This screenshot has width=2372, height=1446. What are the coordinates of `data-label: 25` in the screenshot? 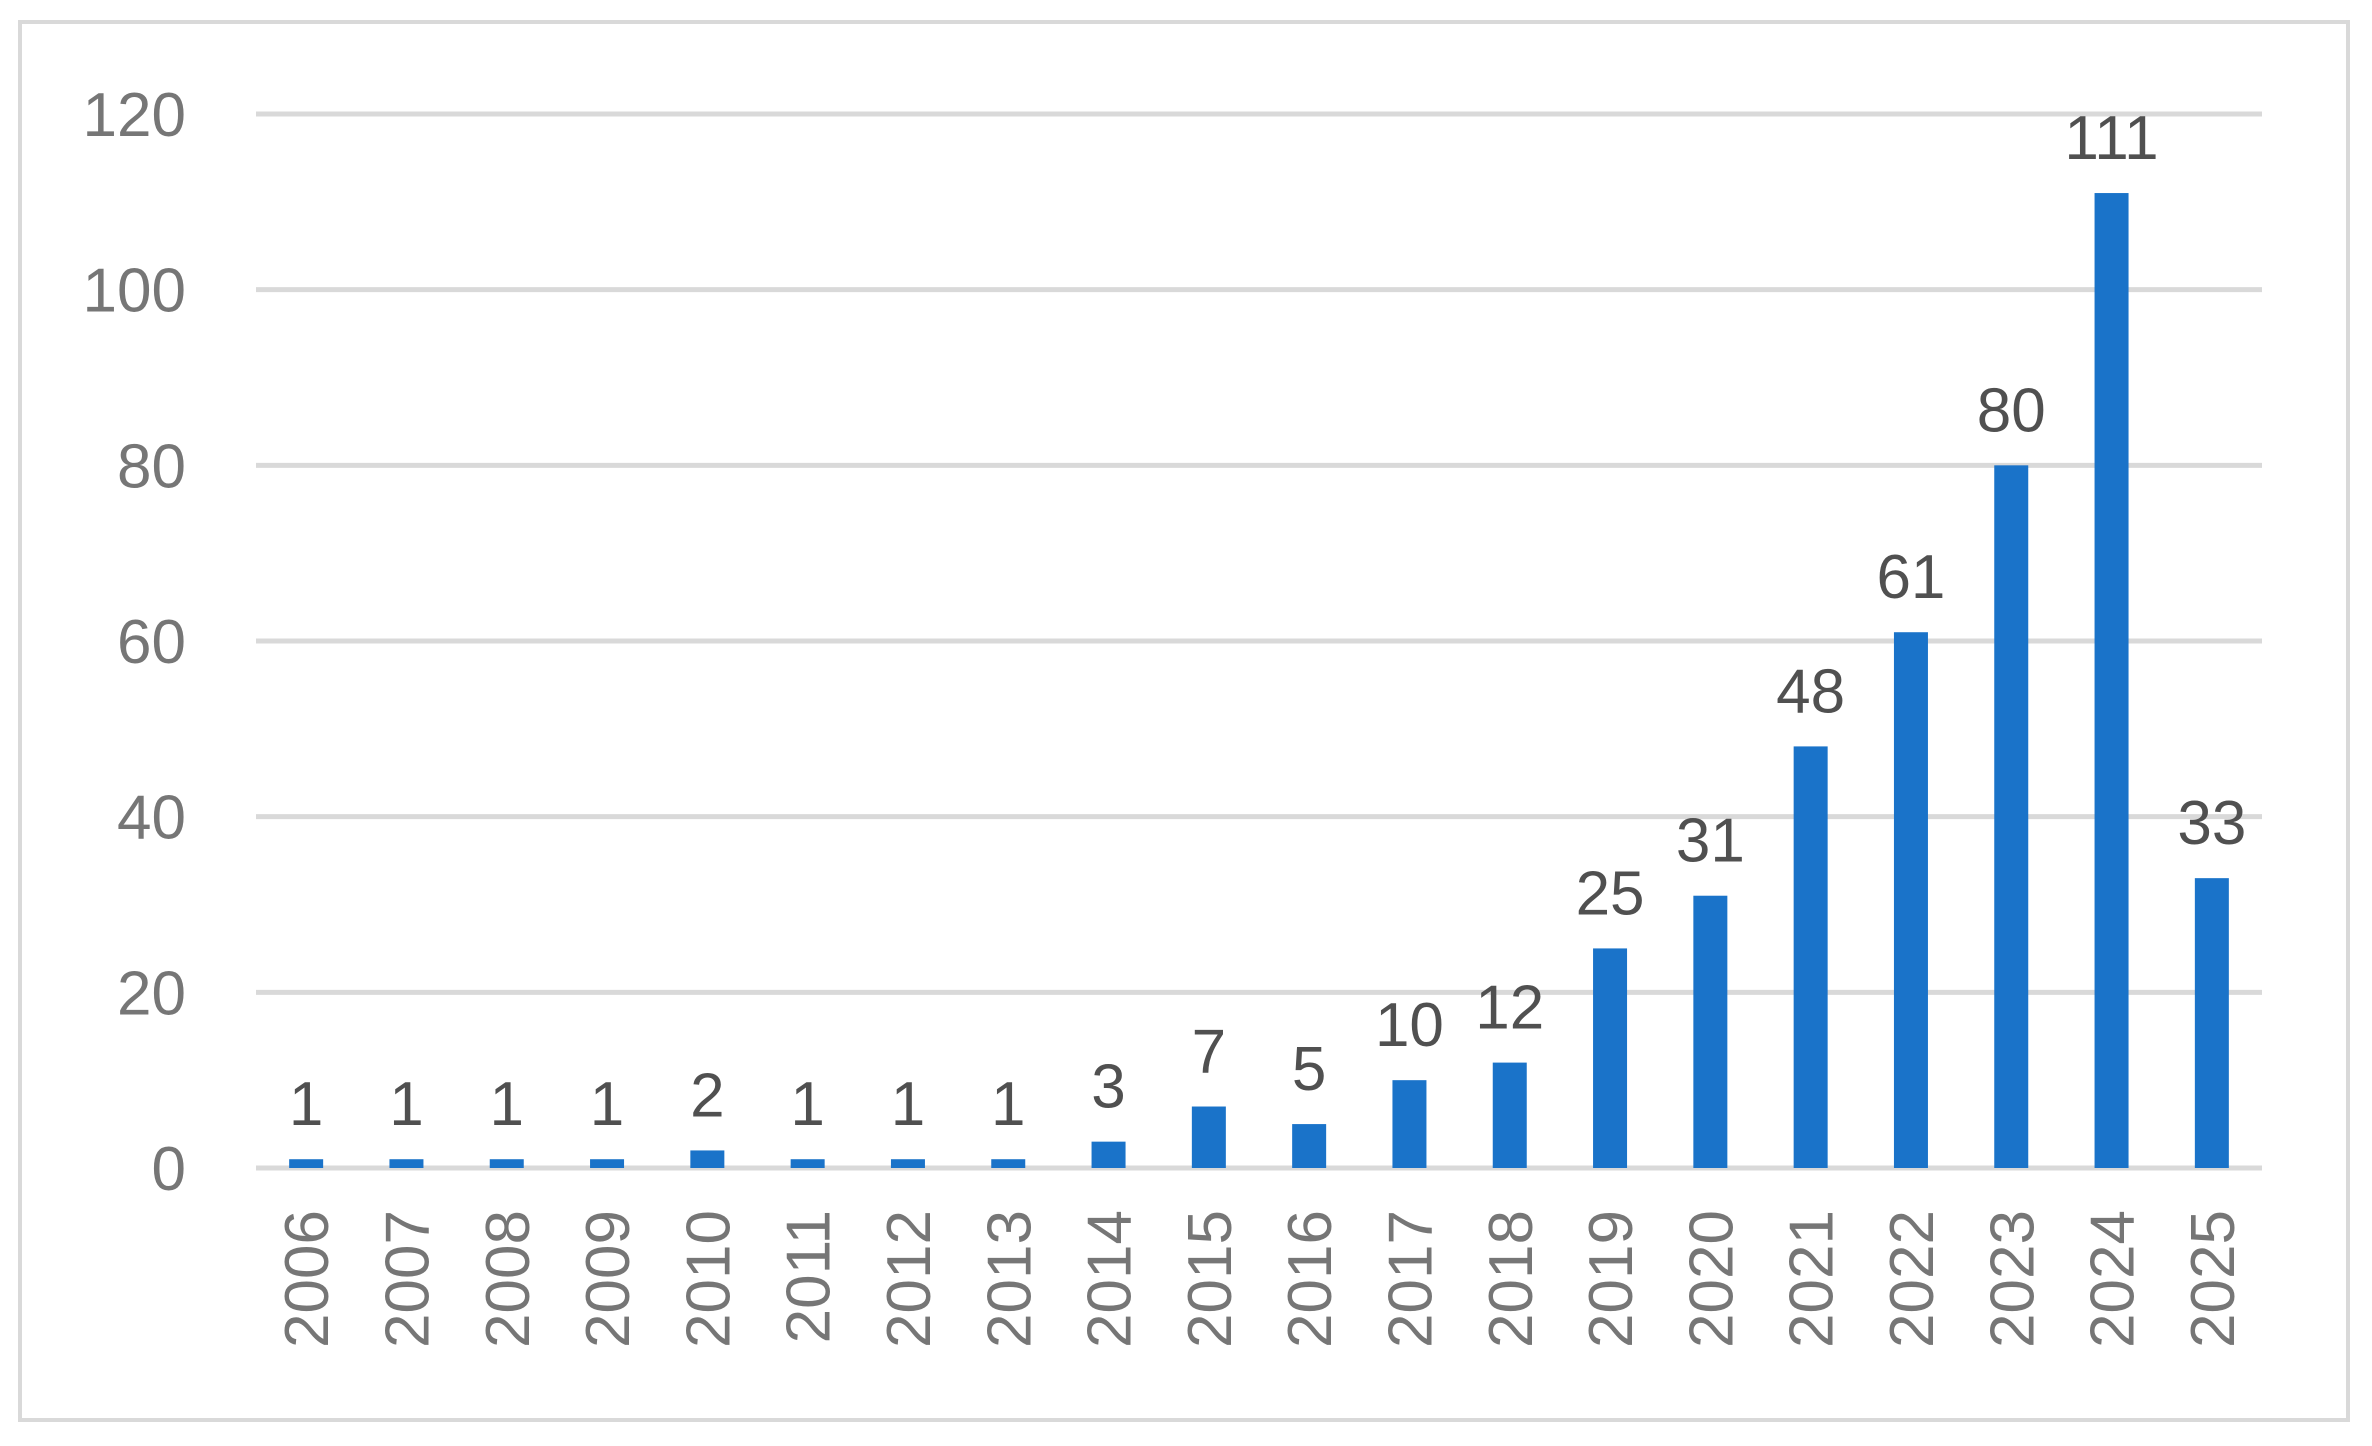 It's located at (1610, 893).